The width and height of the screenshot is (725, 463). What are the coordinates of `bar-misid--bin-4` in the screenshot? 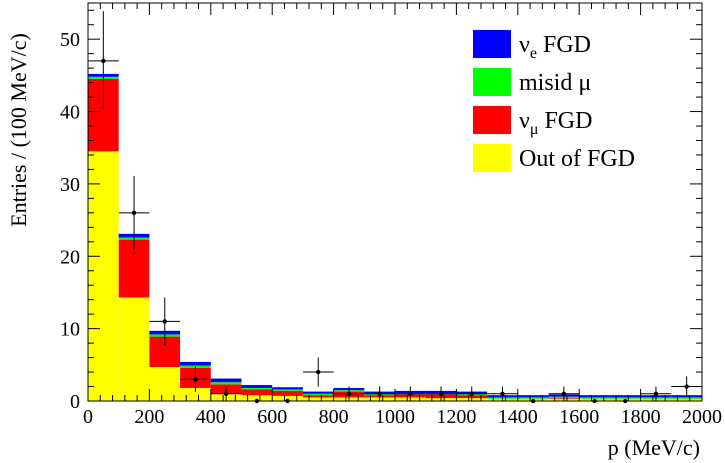 It's located at (226, 383).